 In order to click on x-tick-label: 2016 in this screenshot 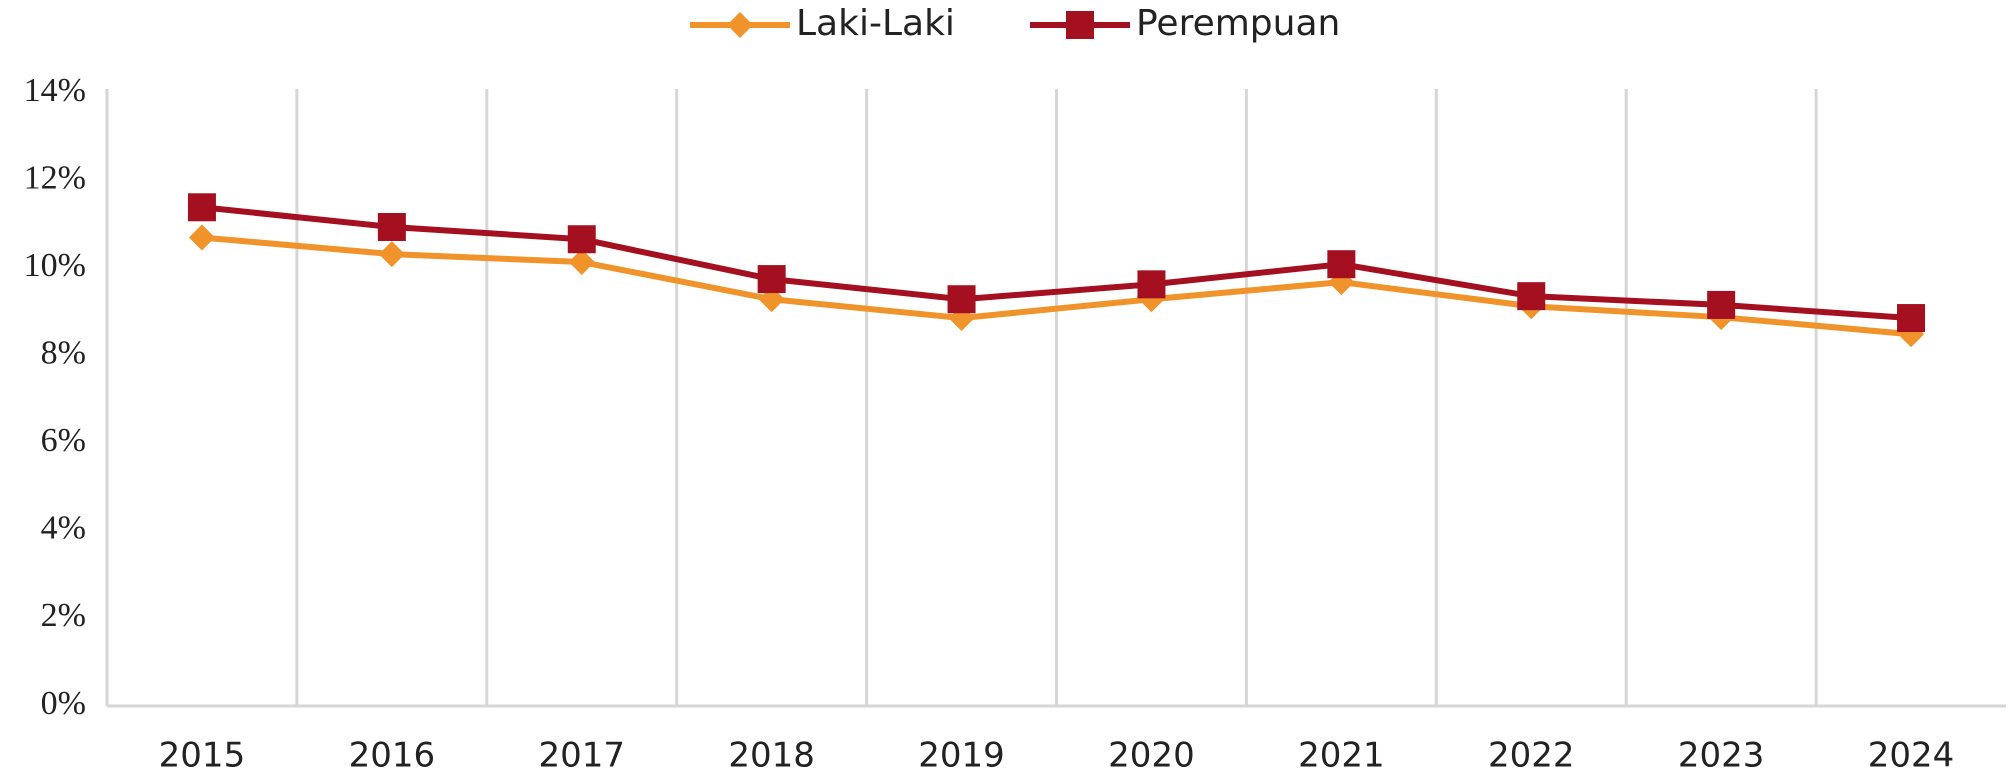, I will do `click(392, 755)`.